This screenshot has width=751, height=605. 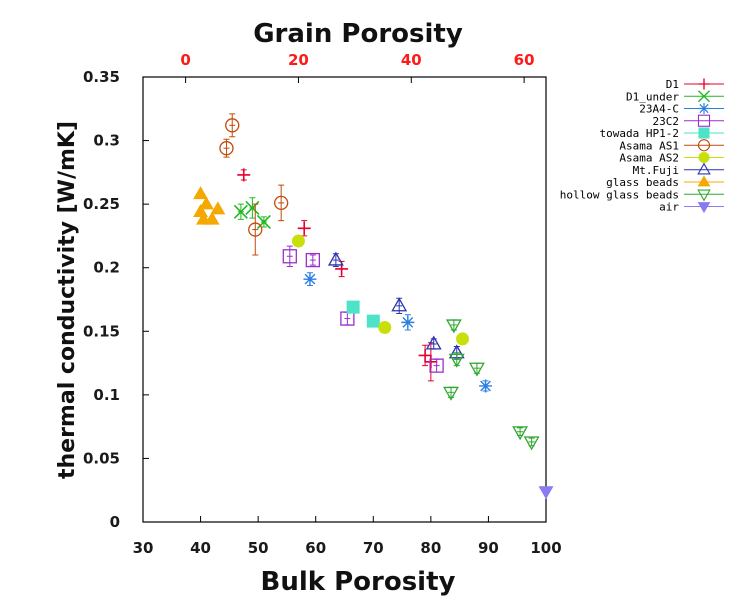 I want to click on y-tick-label: 0.35, so click(x=101, y=77).